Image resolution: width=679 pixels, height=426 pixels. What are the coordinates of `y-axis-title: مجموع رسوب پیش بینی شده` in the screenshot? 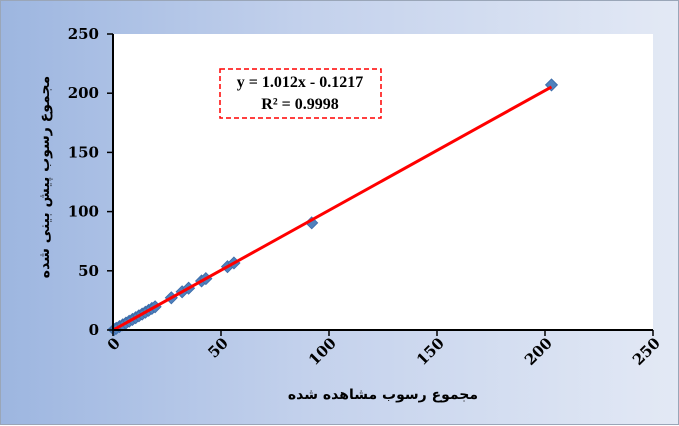 It's located at (45, 177).